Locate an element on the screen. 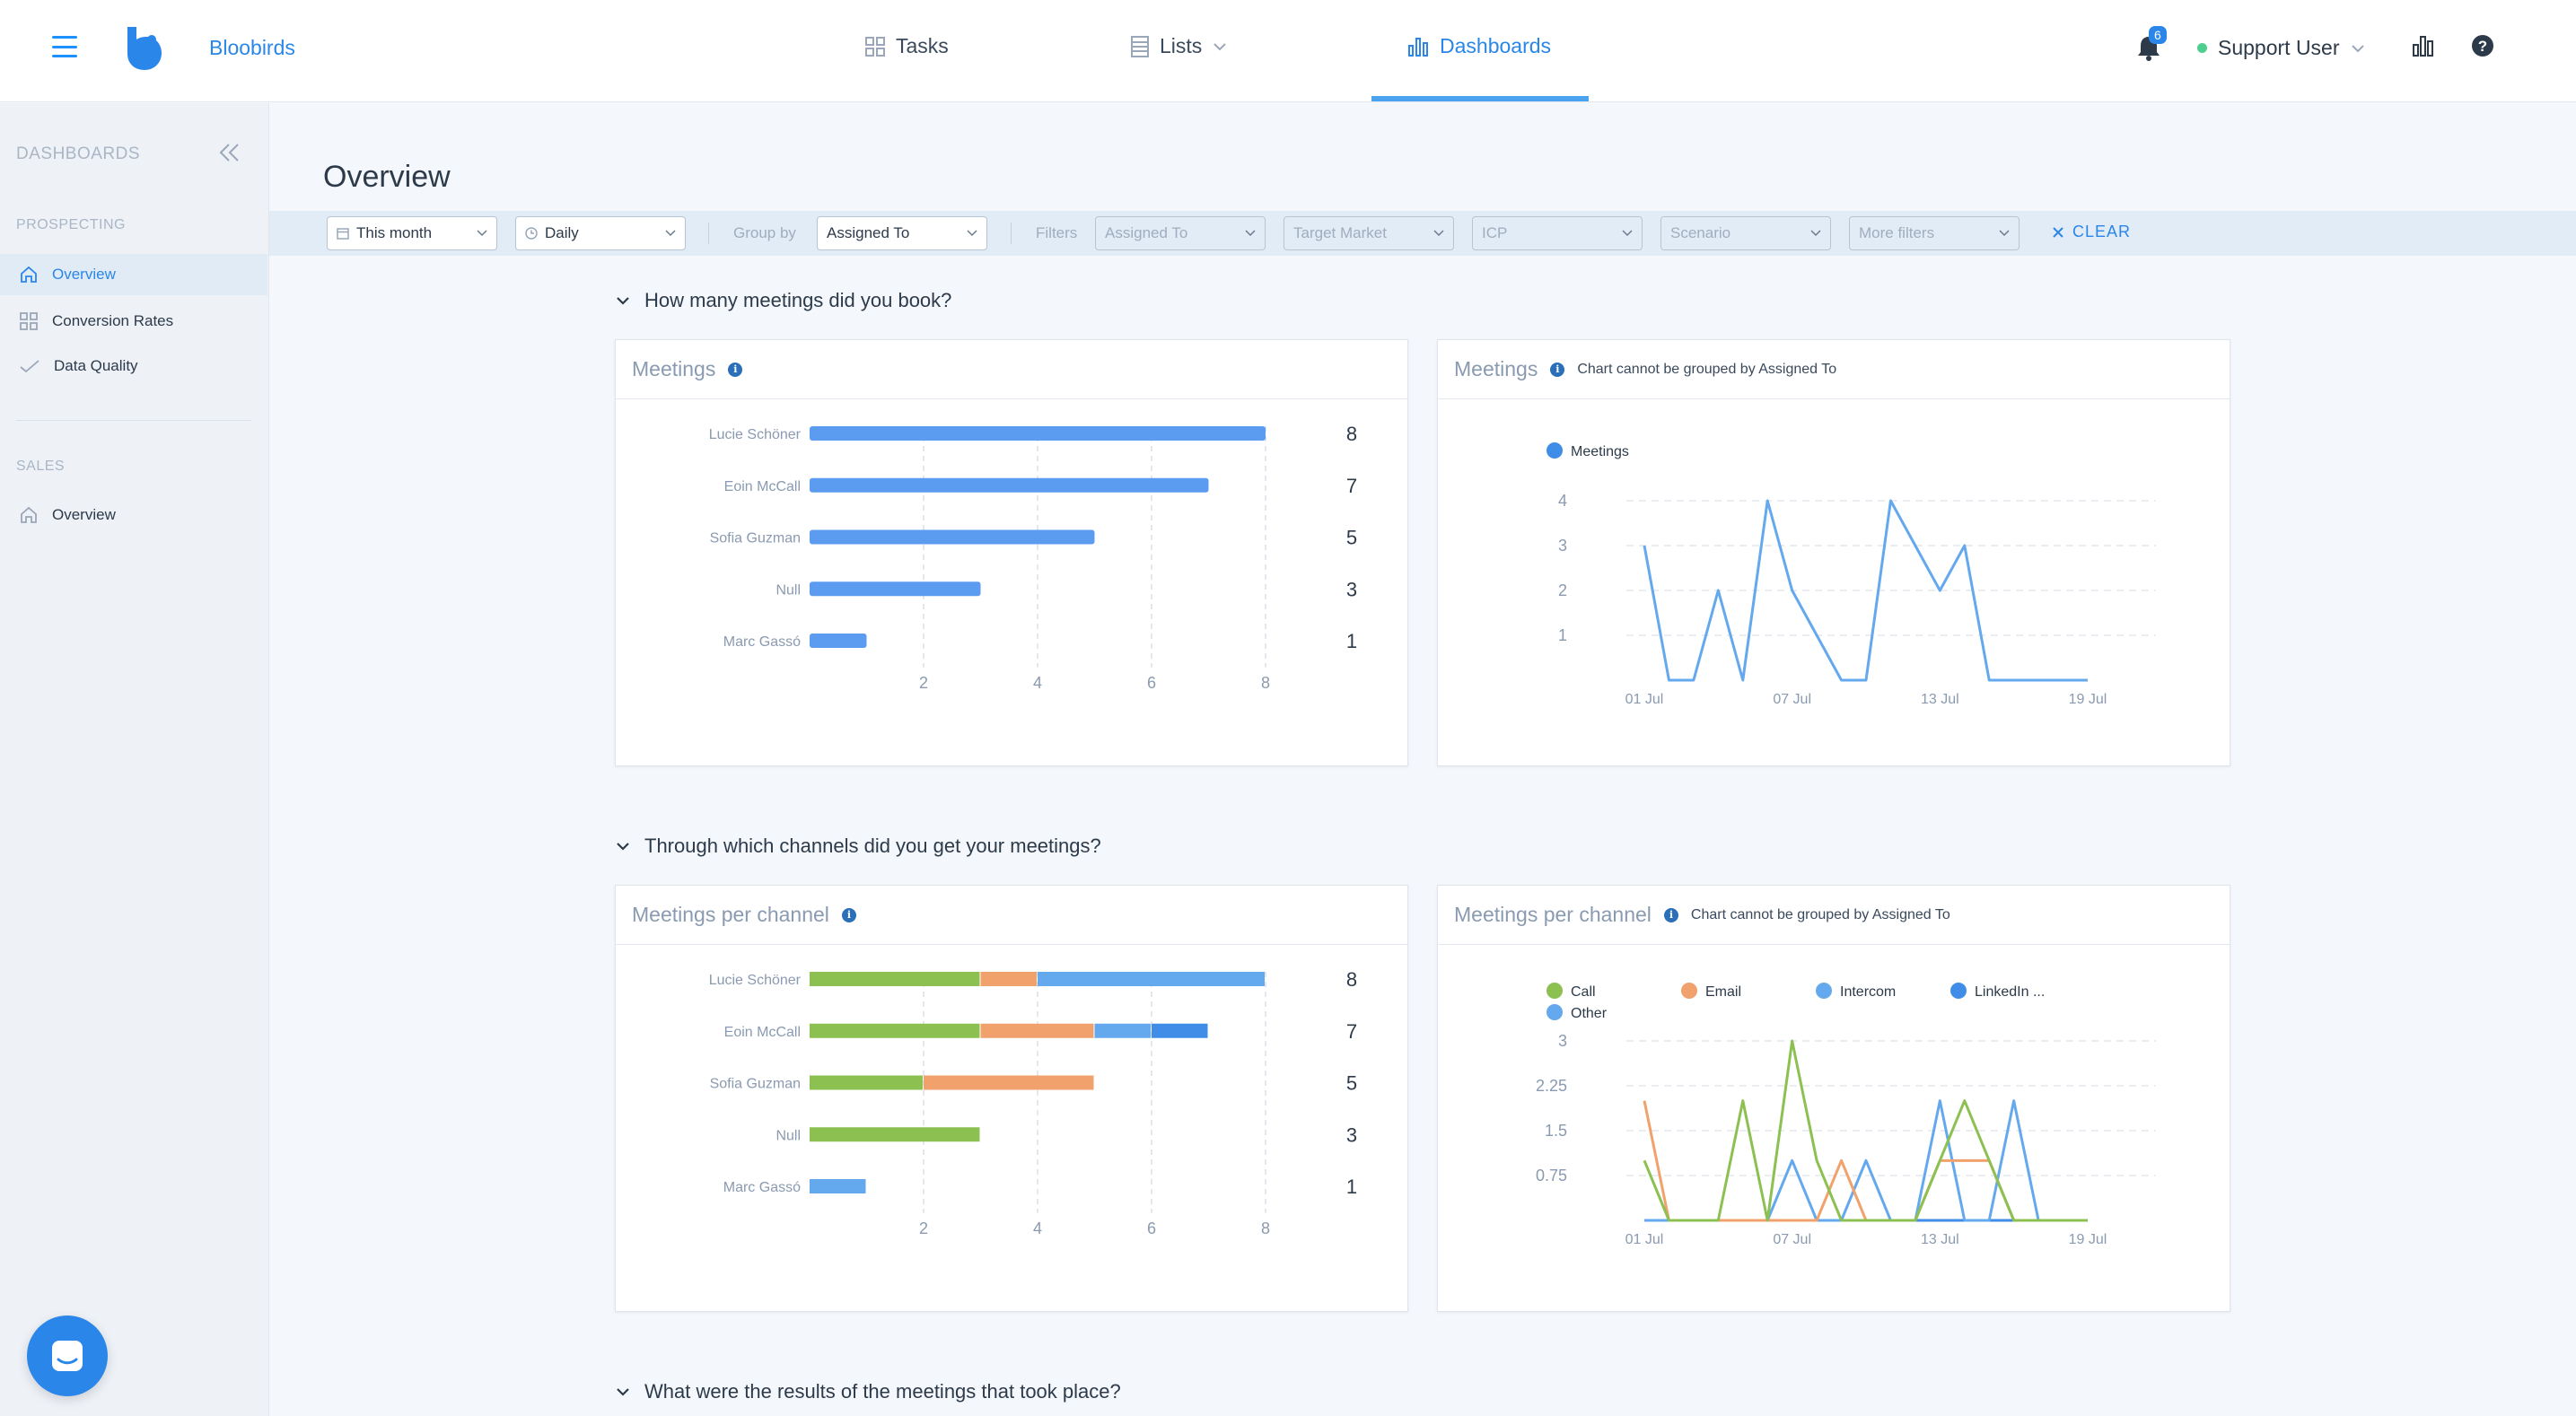  bar-value-label: 8 is located at coordinates (1351, 434).